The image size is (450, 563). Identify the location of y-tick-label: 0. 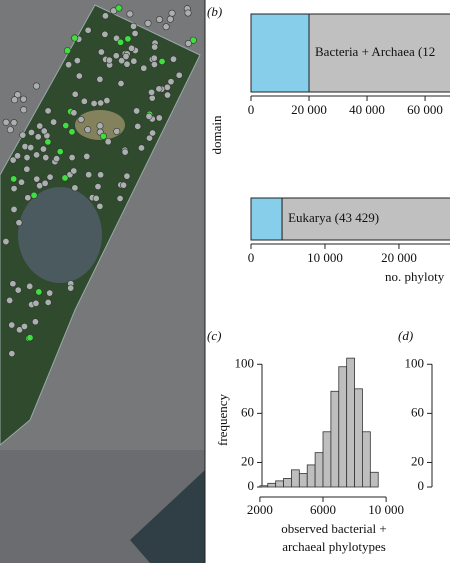
(251, 485).